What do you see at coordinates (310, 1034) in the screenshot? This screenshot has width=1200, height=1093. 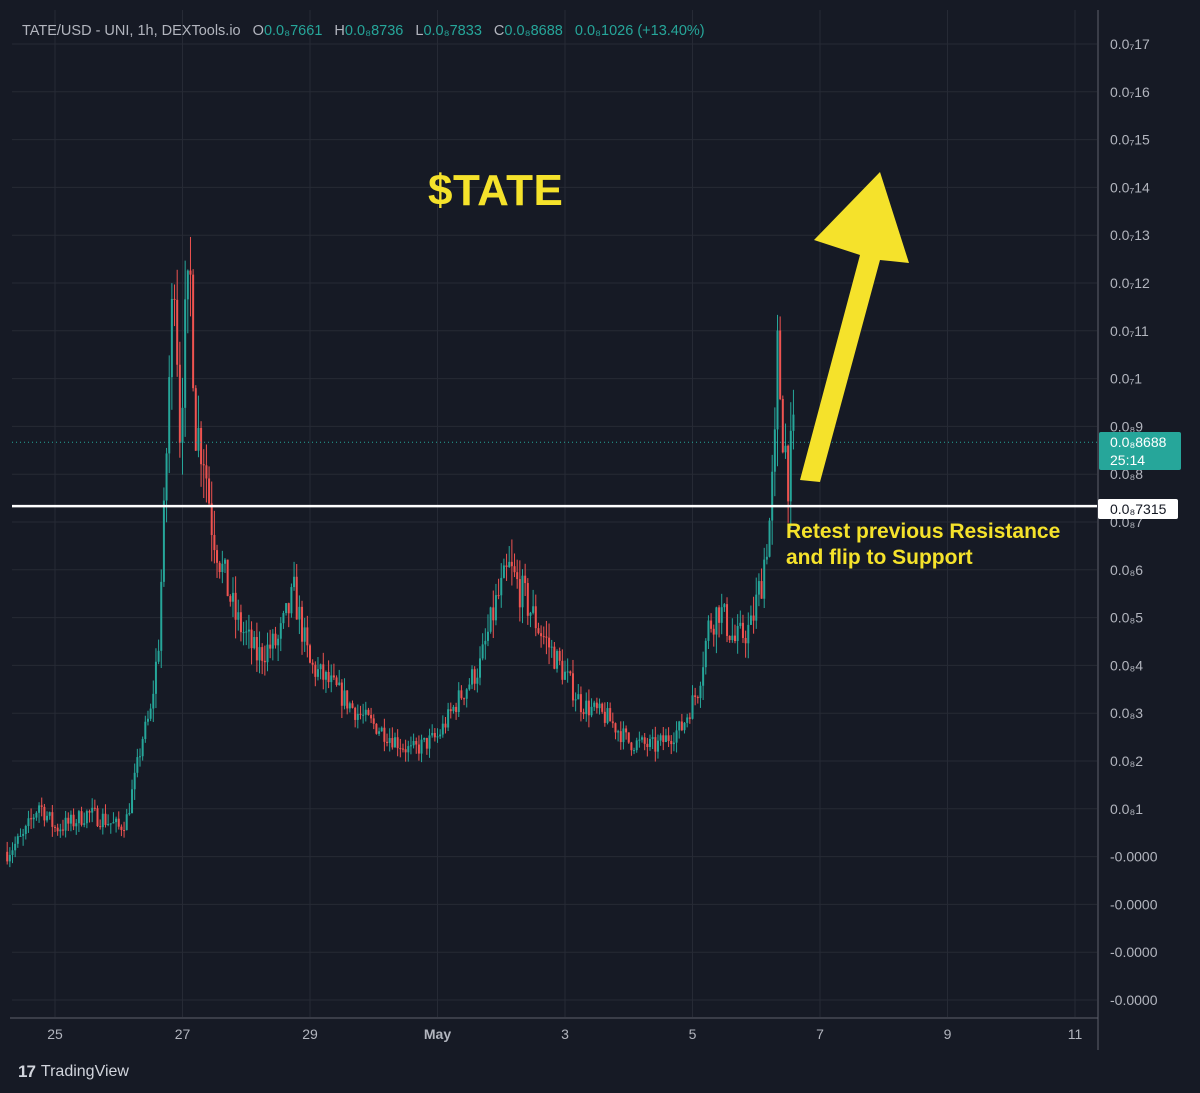 I see `time-tick-label: 29` at bounding box center [310, 1034].